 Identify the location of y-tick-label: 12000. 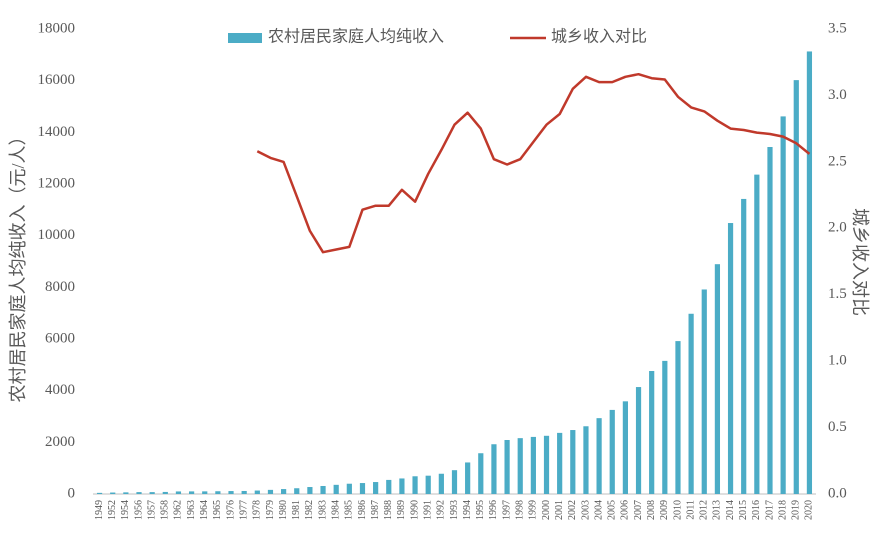
(57, 183).